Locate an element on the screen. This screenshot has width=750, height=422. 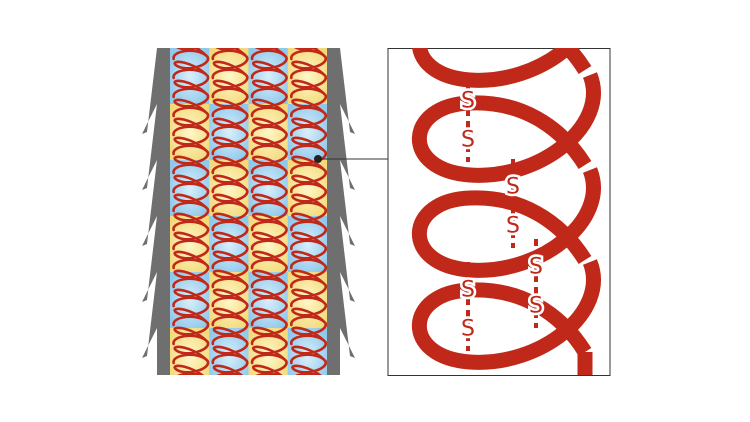
callout-dot is located at coordinates (318, 159).